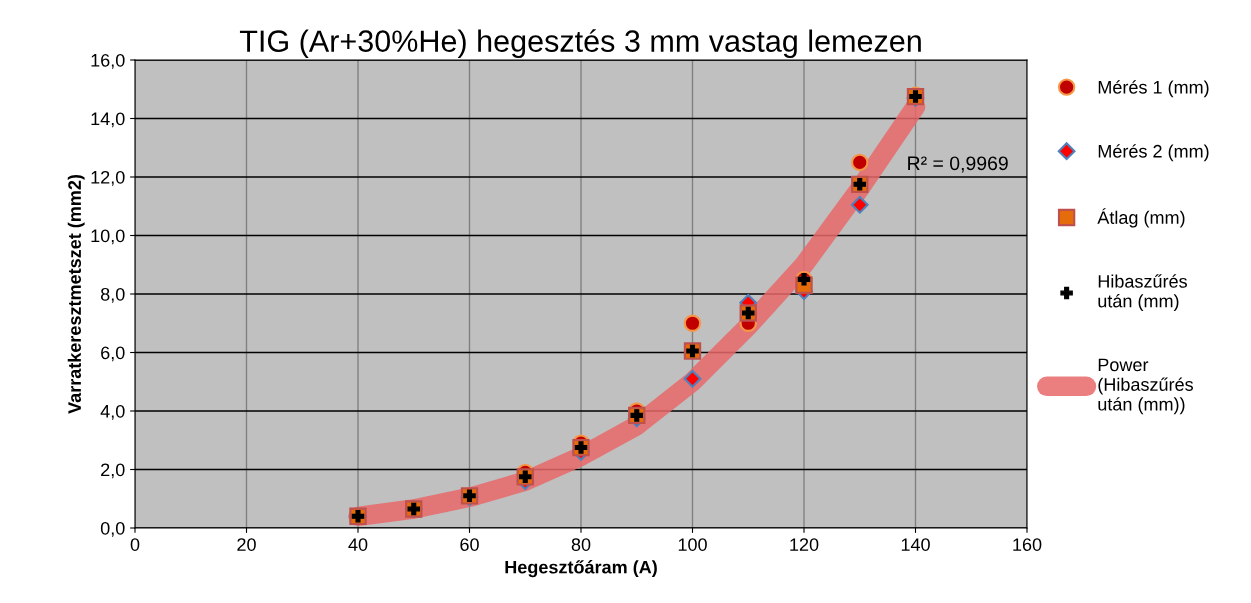  Describe the element at coordinates (113, 471) in the screenshot. I see `y-tick-label: 2,0` at that location.